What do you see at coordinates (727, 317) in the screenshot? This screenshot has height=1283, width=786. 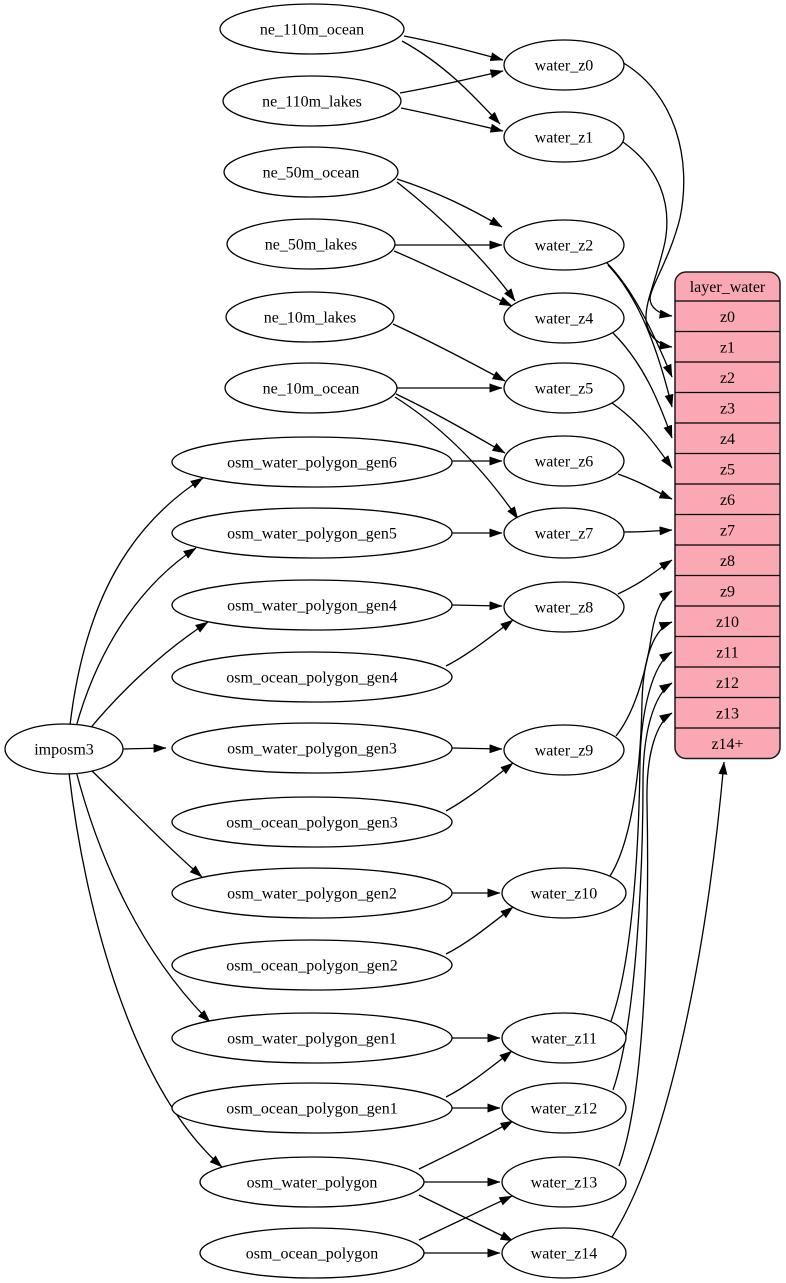 I see `record-row-z0: z0` at bounding box center [727, 317].